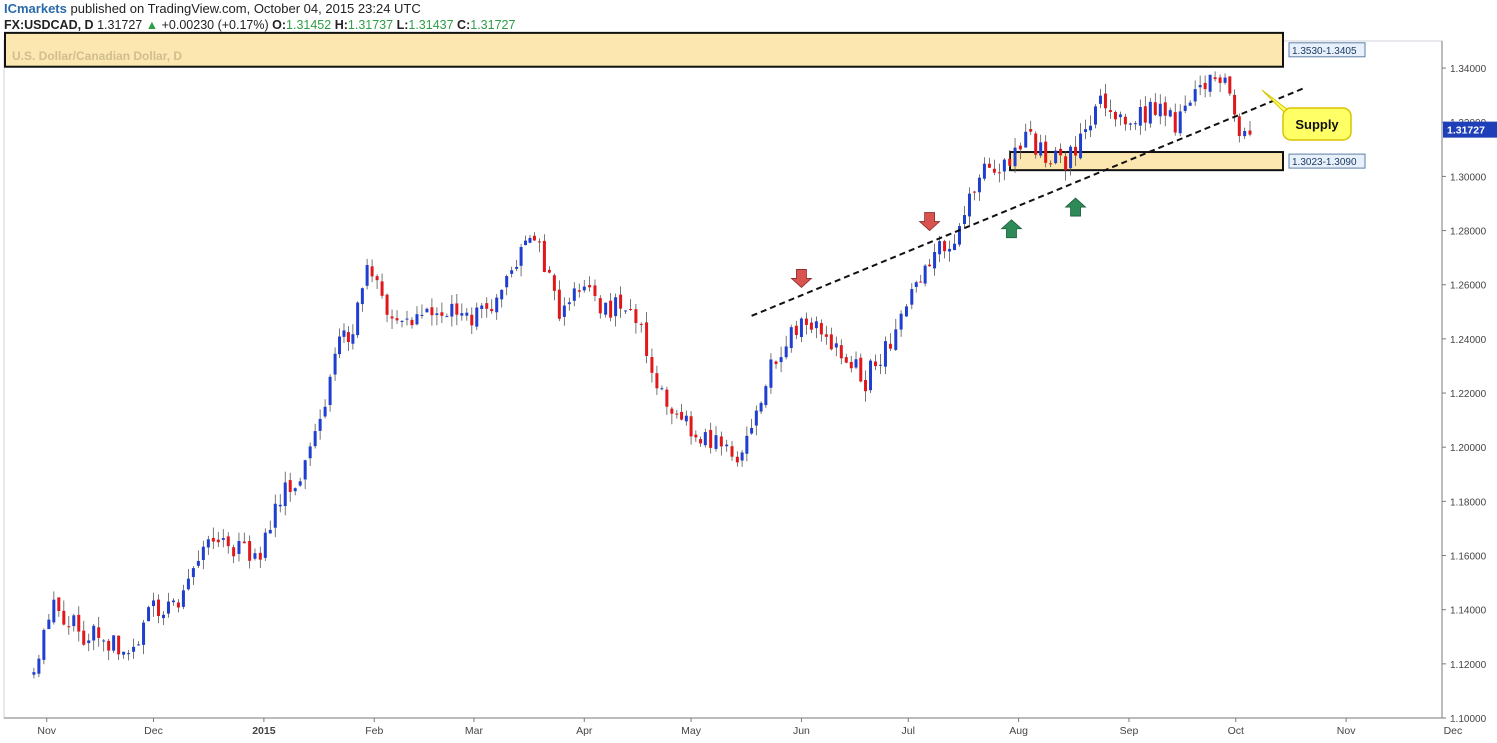  I want to click on zone-label: 1.3530-1.3405, so click(1327, 50).